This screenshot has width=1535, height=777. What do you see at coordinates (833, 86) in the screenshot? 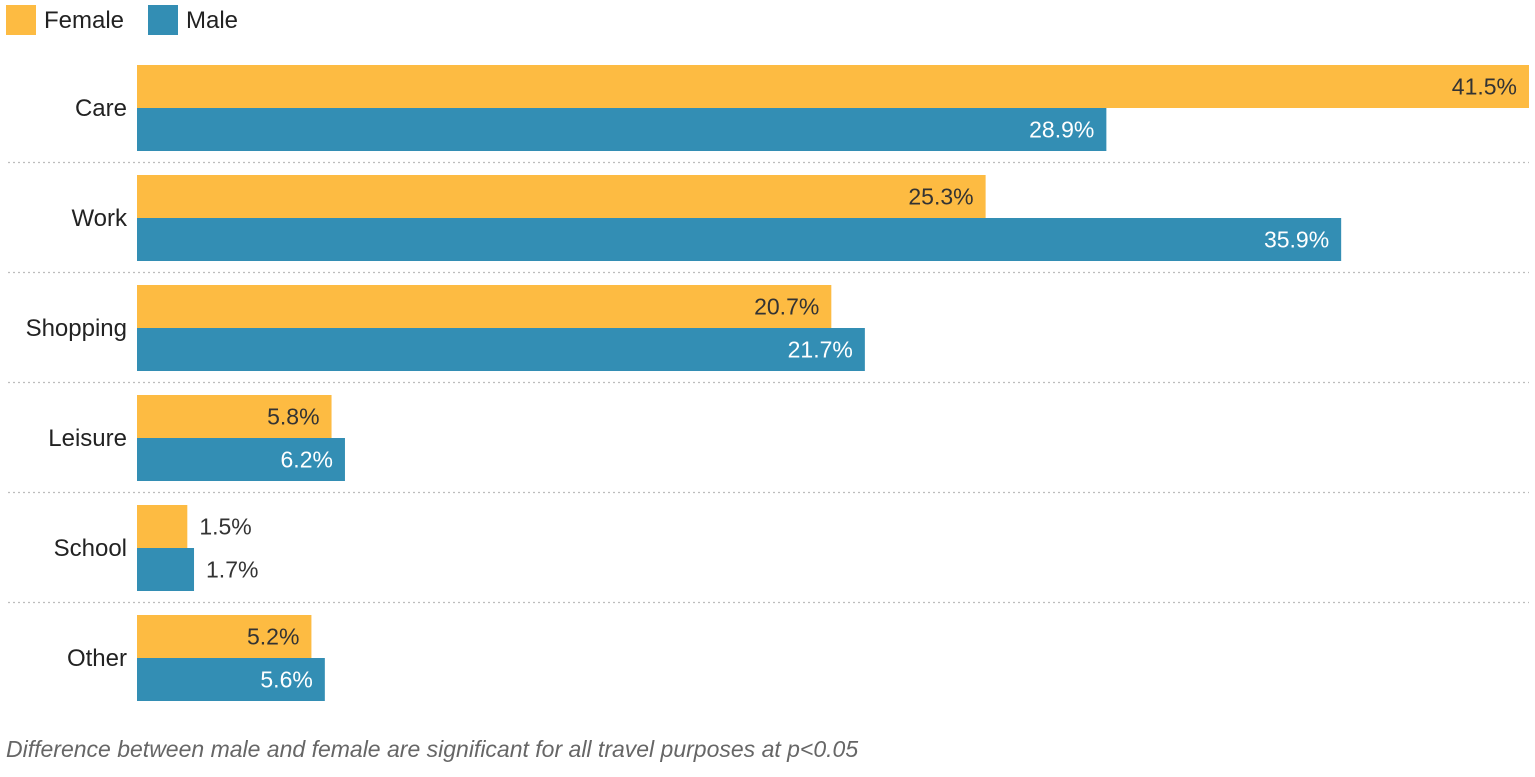
I see `bar-female-care` at bounding box center [833, 86].